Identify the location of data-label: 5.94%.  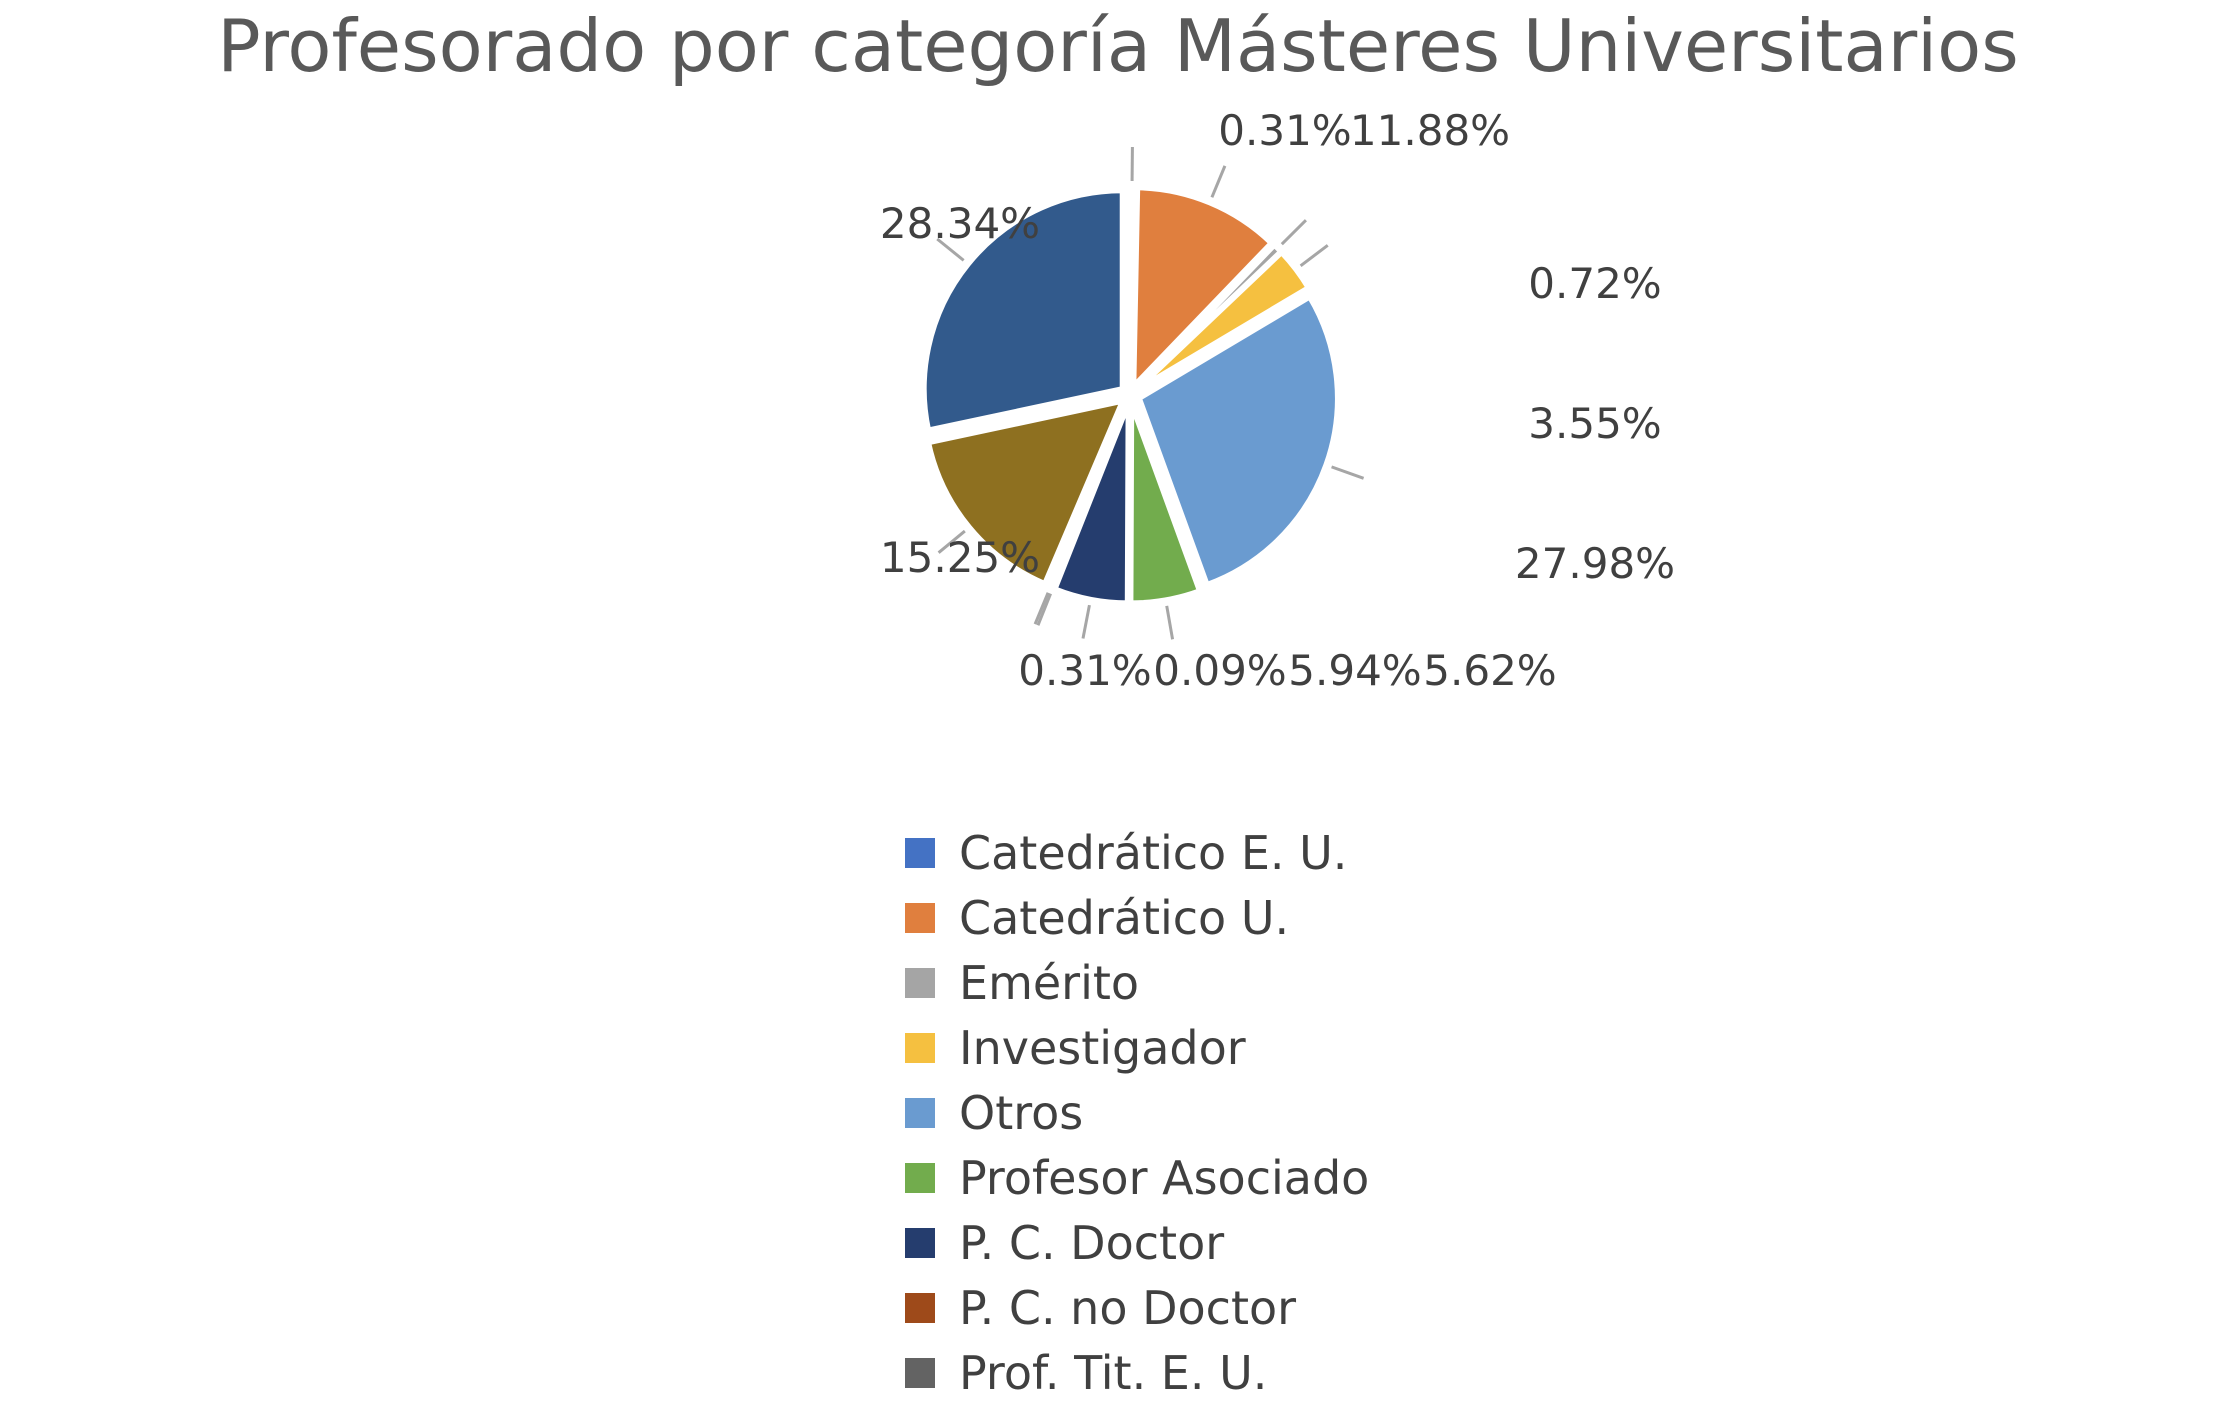
(1354, 670).